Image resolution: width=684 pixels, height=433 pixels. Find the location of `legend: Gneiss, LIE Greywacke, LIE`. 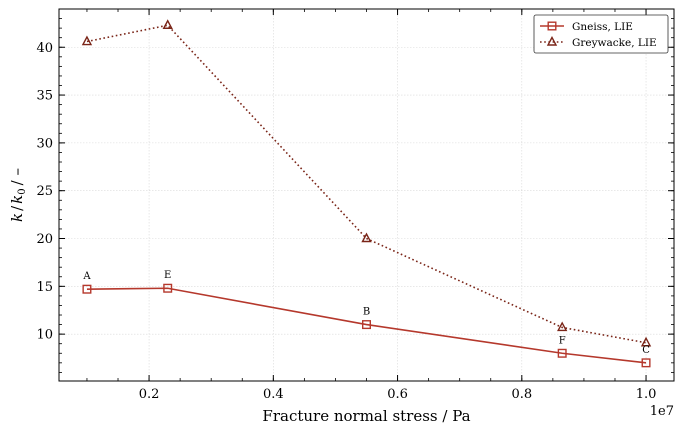

legend: Gneiss, LIE Greywacke, LIE is located at coordinates (601, 34).